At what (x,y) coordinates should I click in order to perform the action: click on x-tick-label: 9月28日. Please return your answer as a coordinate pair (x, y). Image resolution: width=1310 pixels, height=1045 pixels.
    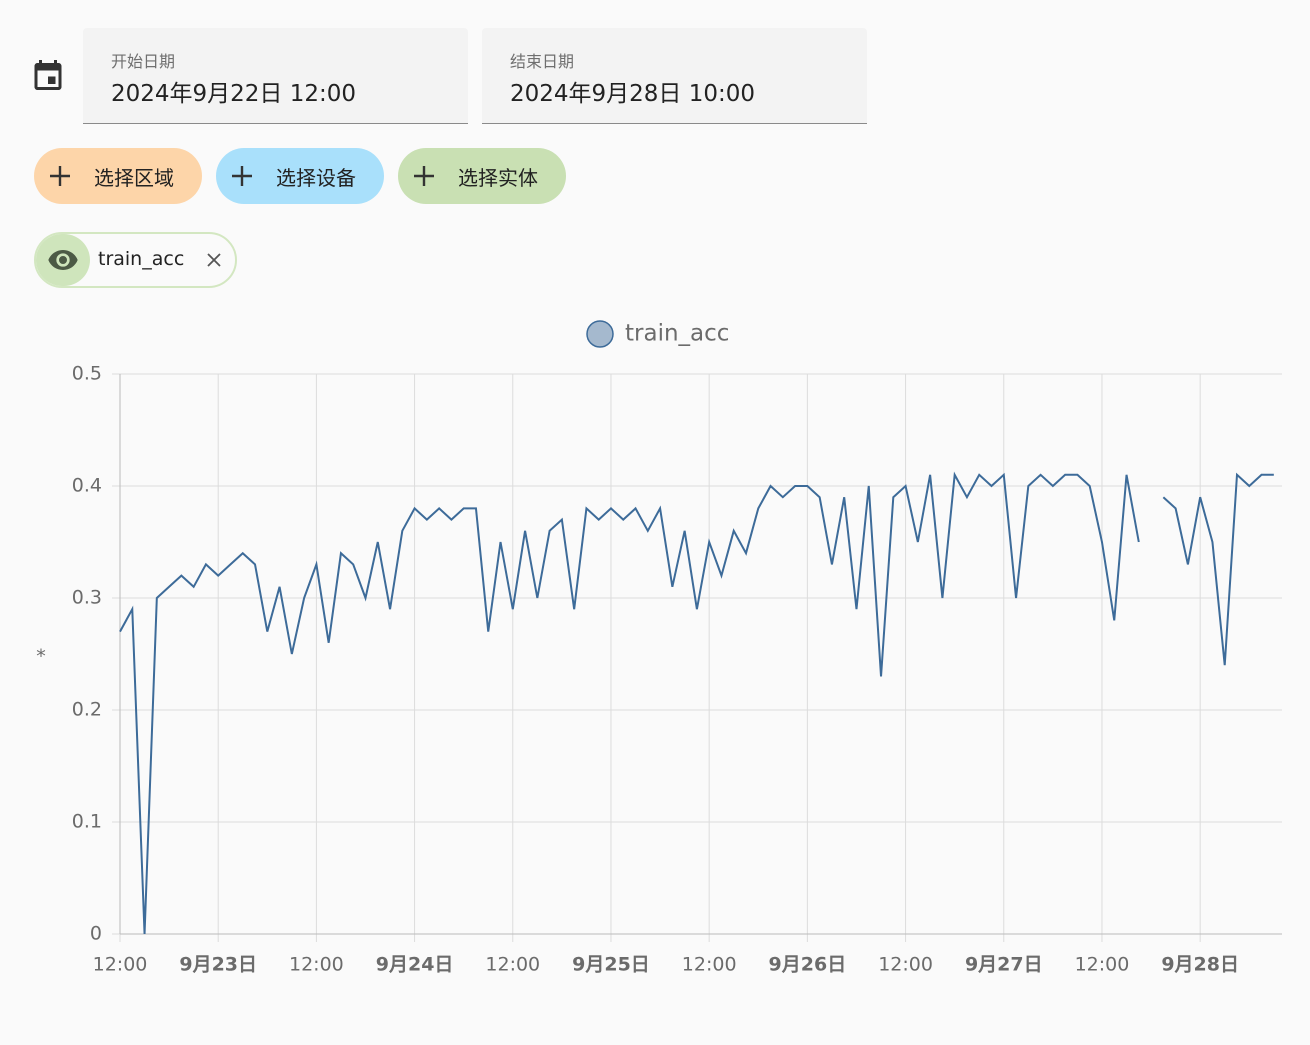
    Looking at the image, I should click on (1200, 965).